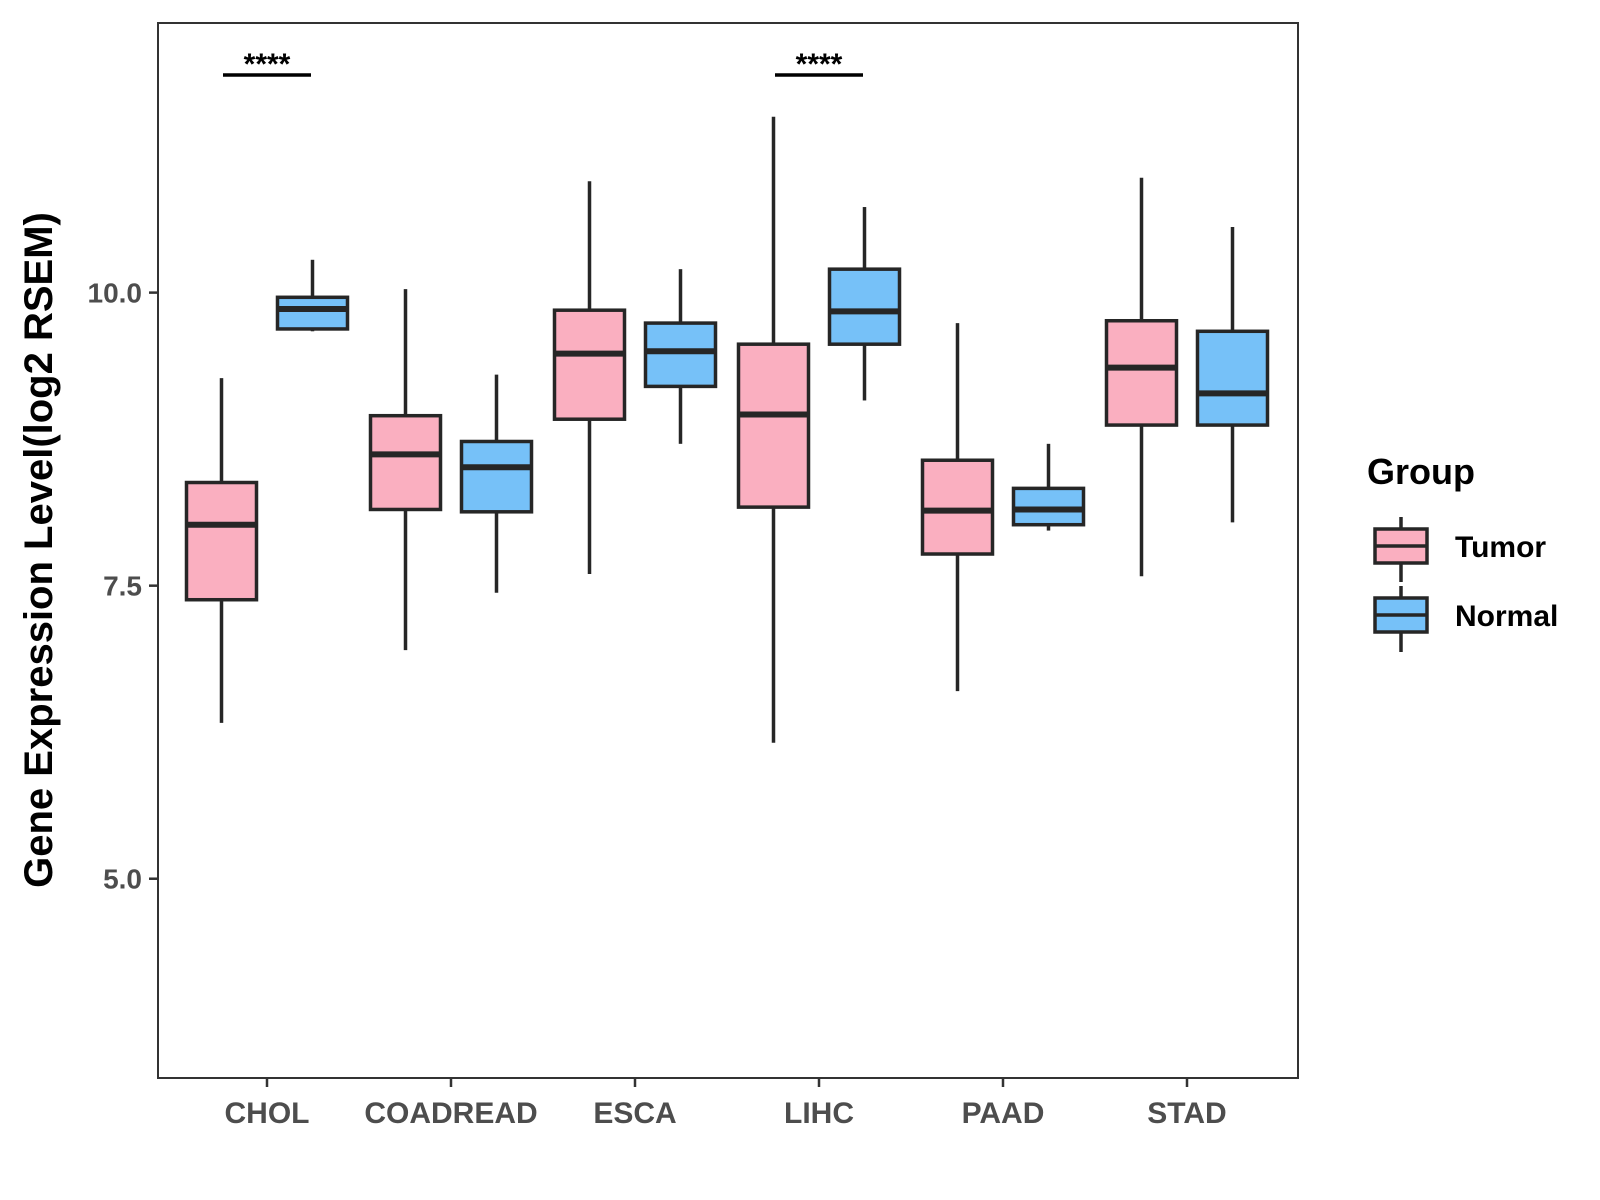 The image size is (1600, 1200). I want to click on y-tick-label-2: 10.0, so click(115, 293).